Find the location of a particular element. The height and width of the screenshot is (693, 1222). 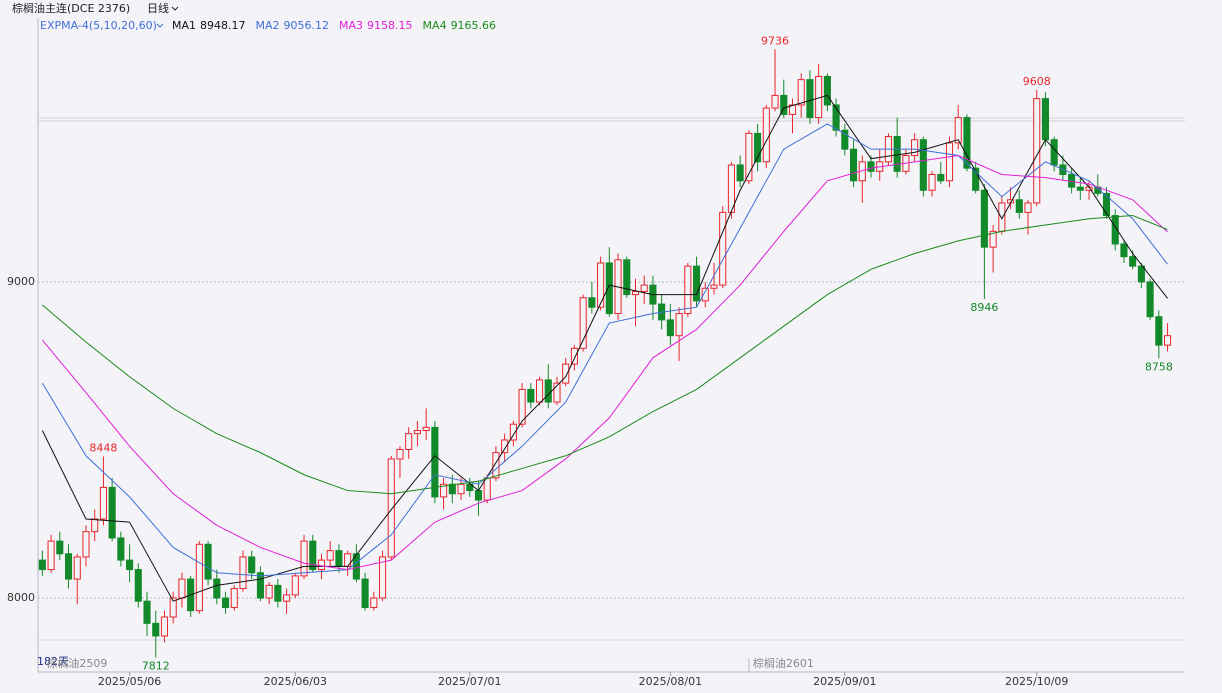

extreme-label: 8758 is located at coordinates (1159, 366).